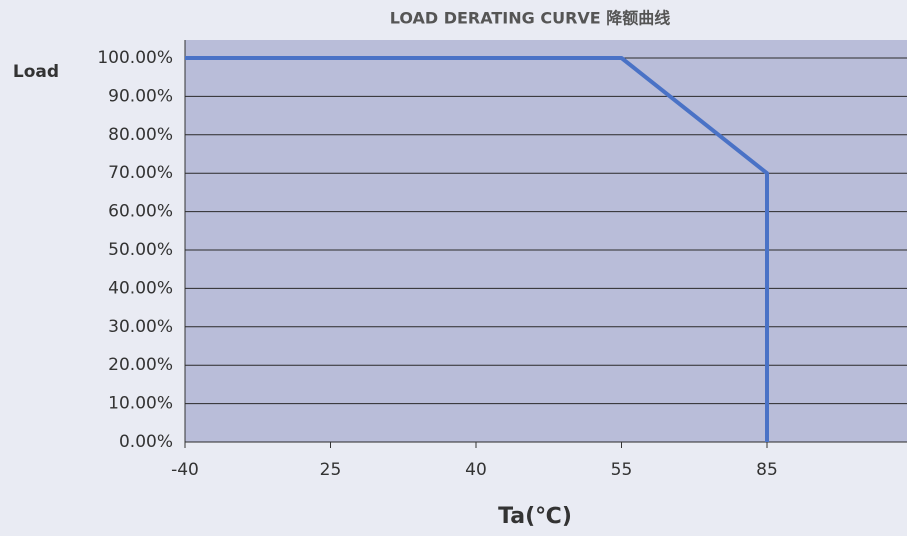 This screenshot has width=907, height=536. What do you see at coordinates (476, 470) in the screenshot?
I see `x-tick-label: 40` at bounding box center [476, 470].